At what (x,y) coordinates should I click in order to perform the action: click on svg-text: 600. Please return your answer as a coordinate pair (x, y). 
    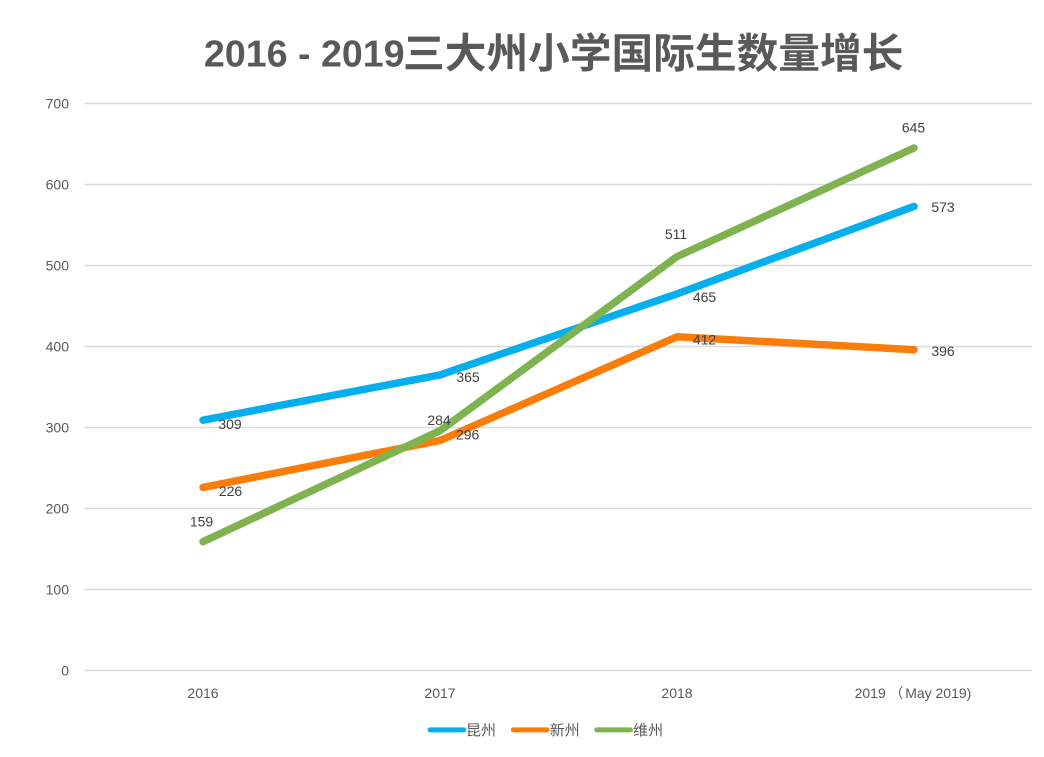
    Looking at the image, I should click on (58, 185).